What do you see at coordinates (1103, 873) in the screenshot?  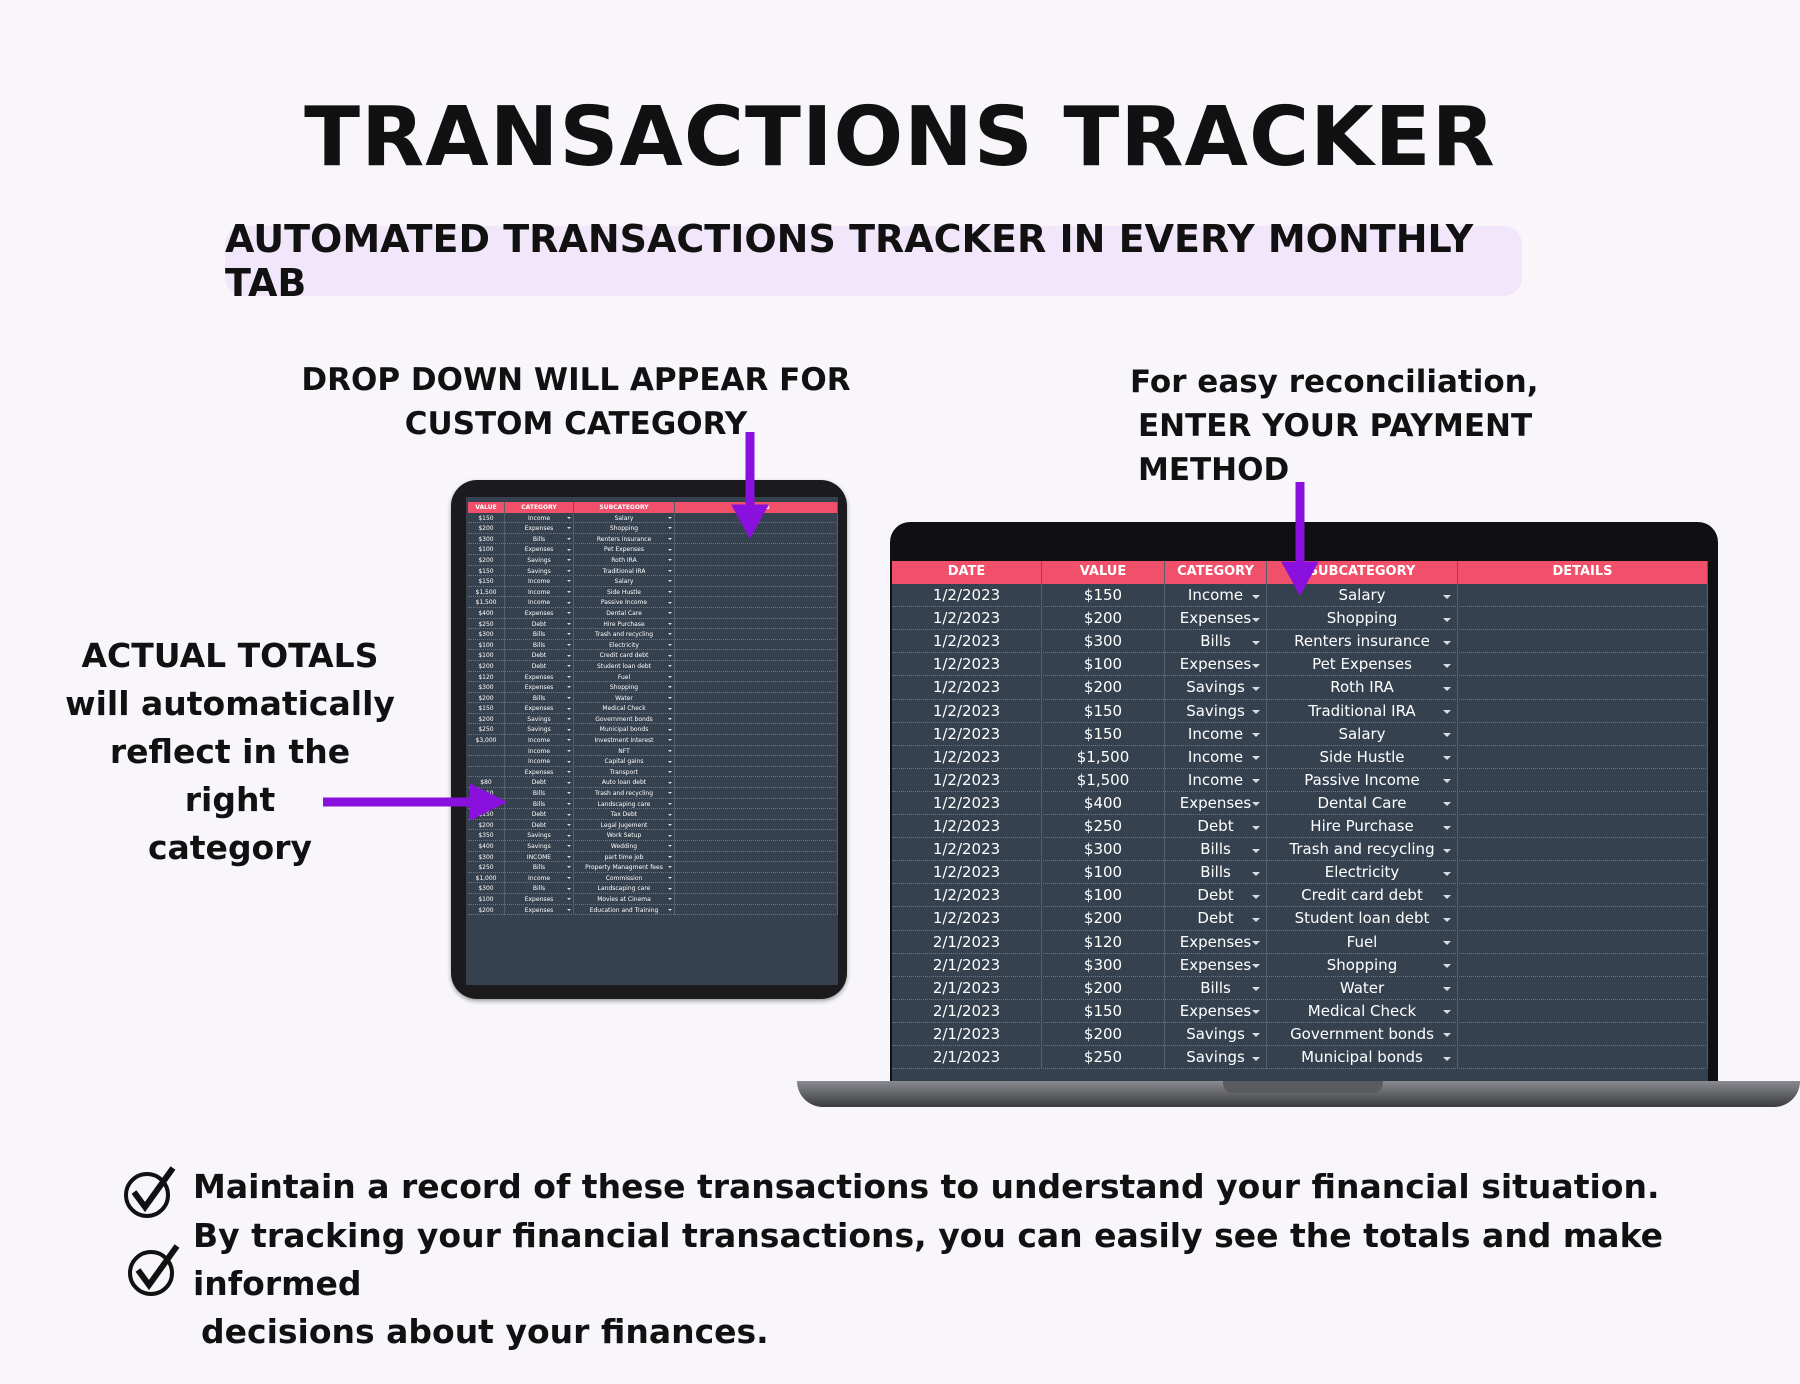 I see `table-cell: $100` at bounding box center [1103, 873].